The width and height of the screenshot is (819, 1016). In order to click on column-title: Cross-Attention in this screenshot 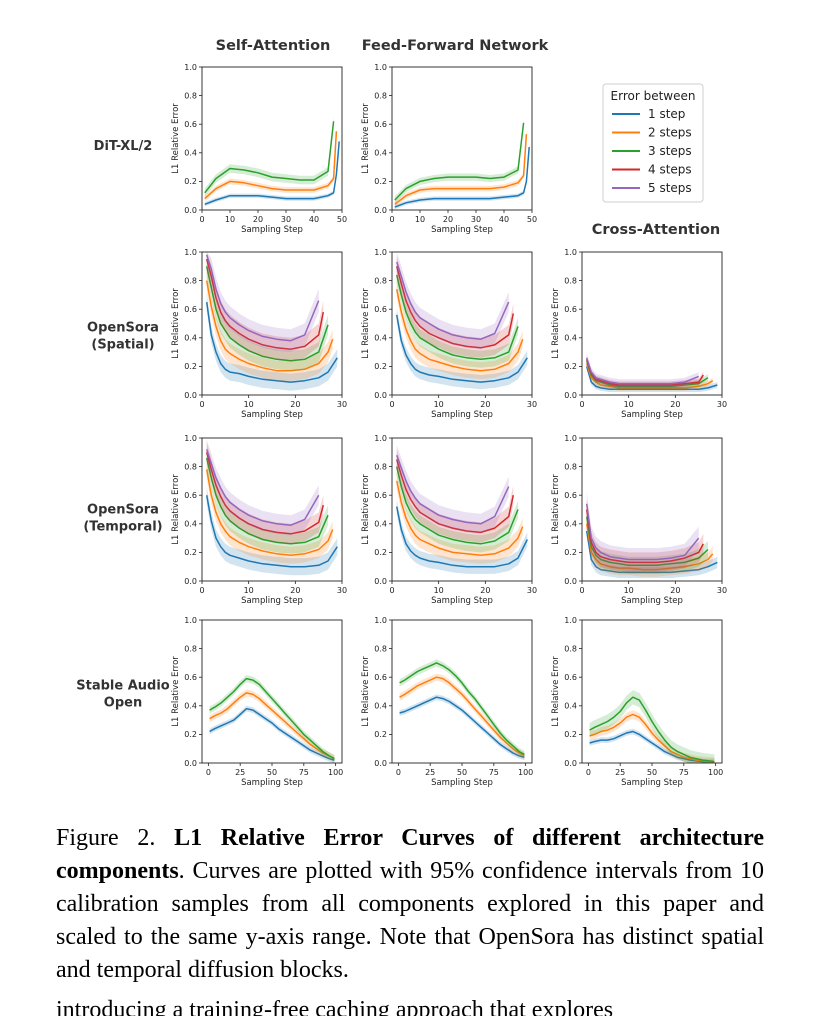, I will do `click(656, 230)`.